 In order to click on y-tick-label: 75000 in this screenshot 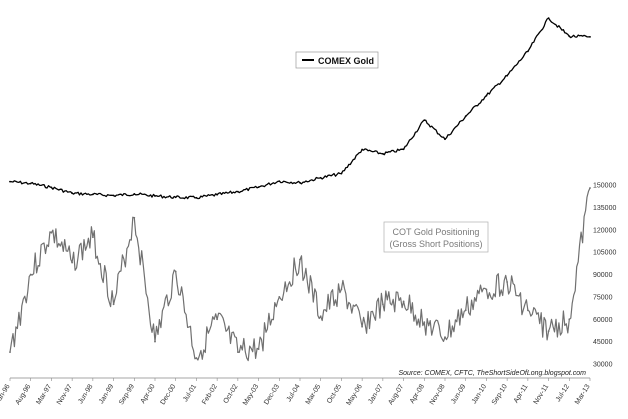, I will do `click(603, 297)`.